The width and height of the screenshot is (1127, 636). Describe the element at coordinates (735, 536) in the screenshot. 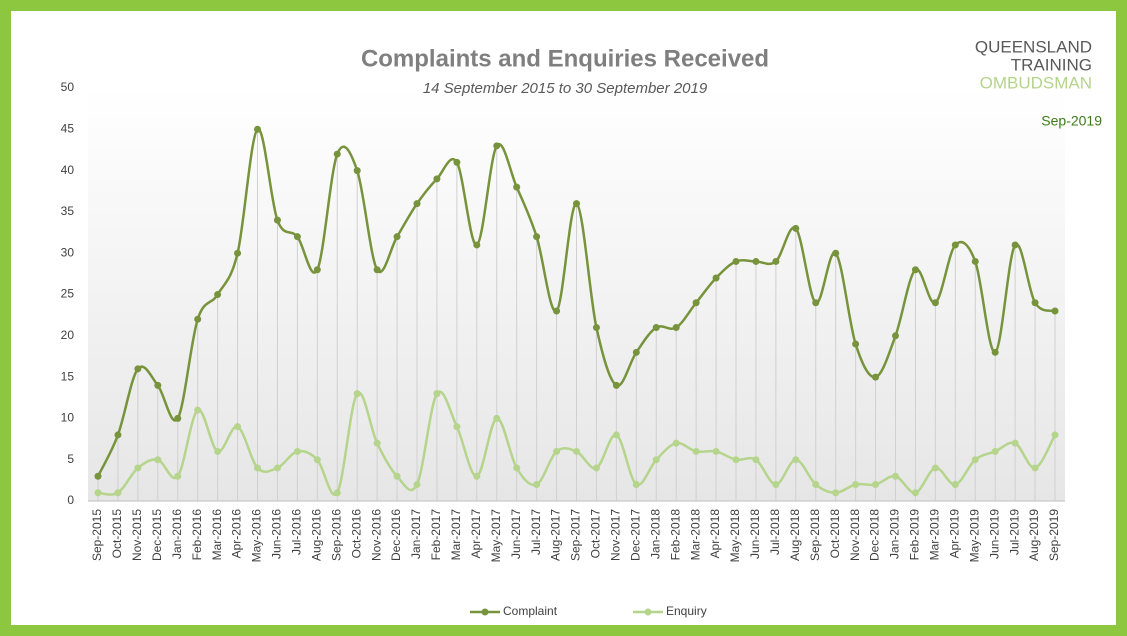

I see `x-tick-label: May-2018` at that location.